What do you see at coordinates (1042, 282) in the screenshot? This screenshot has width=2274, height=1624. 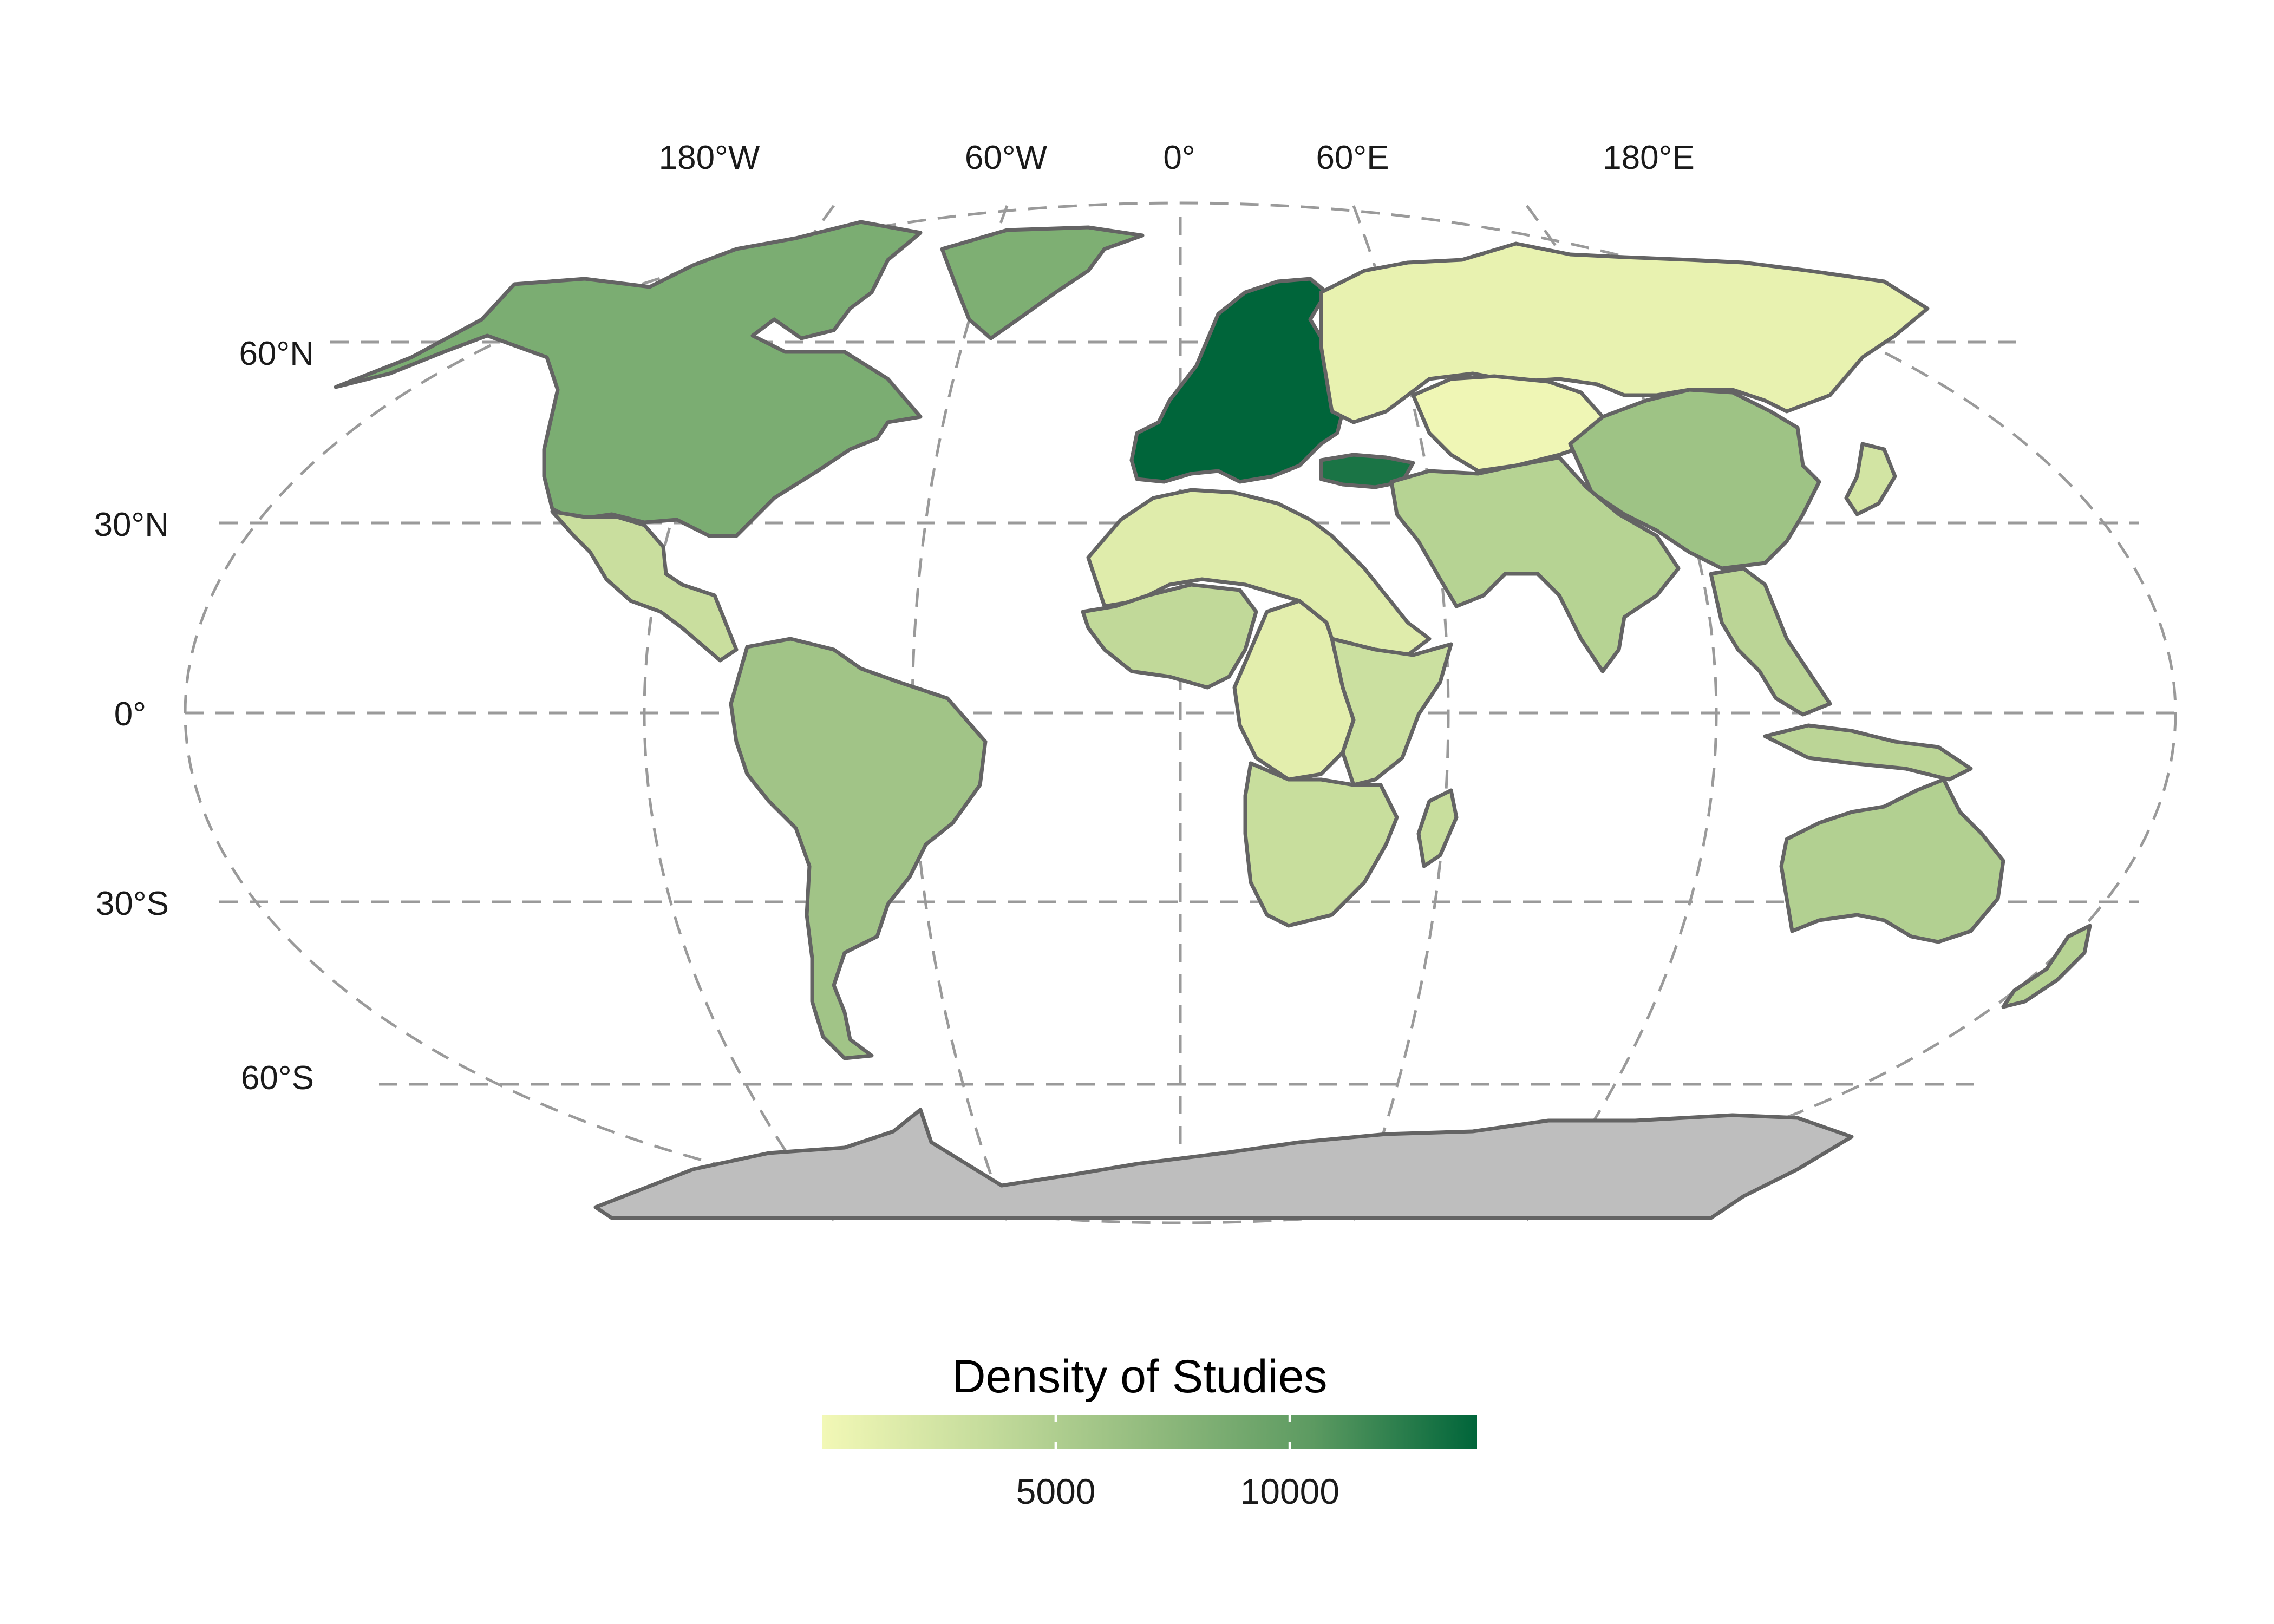 I see `region-greenland` at bounding box center [1042, 282].